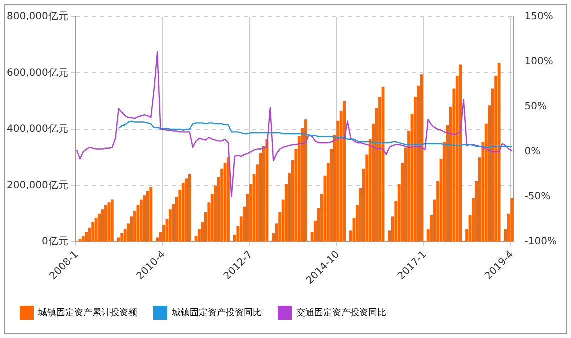 This screenshot has height=338, width=571. I want to click on legend-label: 城镇固定资产投资同比, so click(216, 312).